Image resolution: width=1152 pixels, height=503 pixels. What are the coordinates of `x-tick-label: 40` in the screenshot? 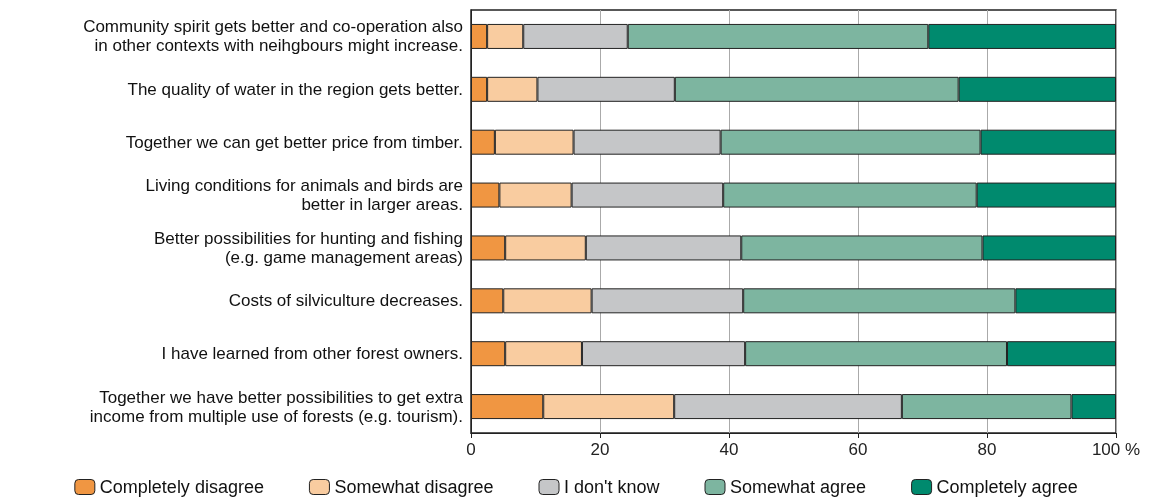 It's located at (729, 449).